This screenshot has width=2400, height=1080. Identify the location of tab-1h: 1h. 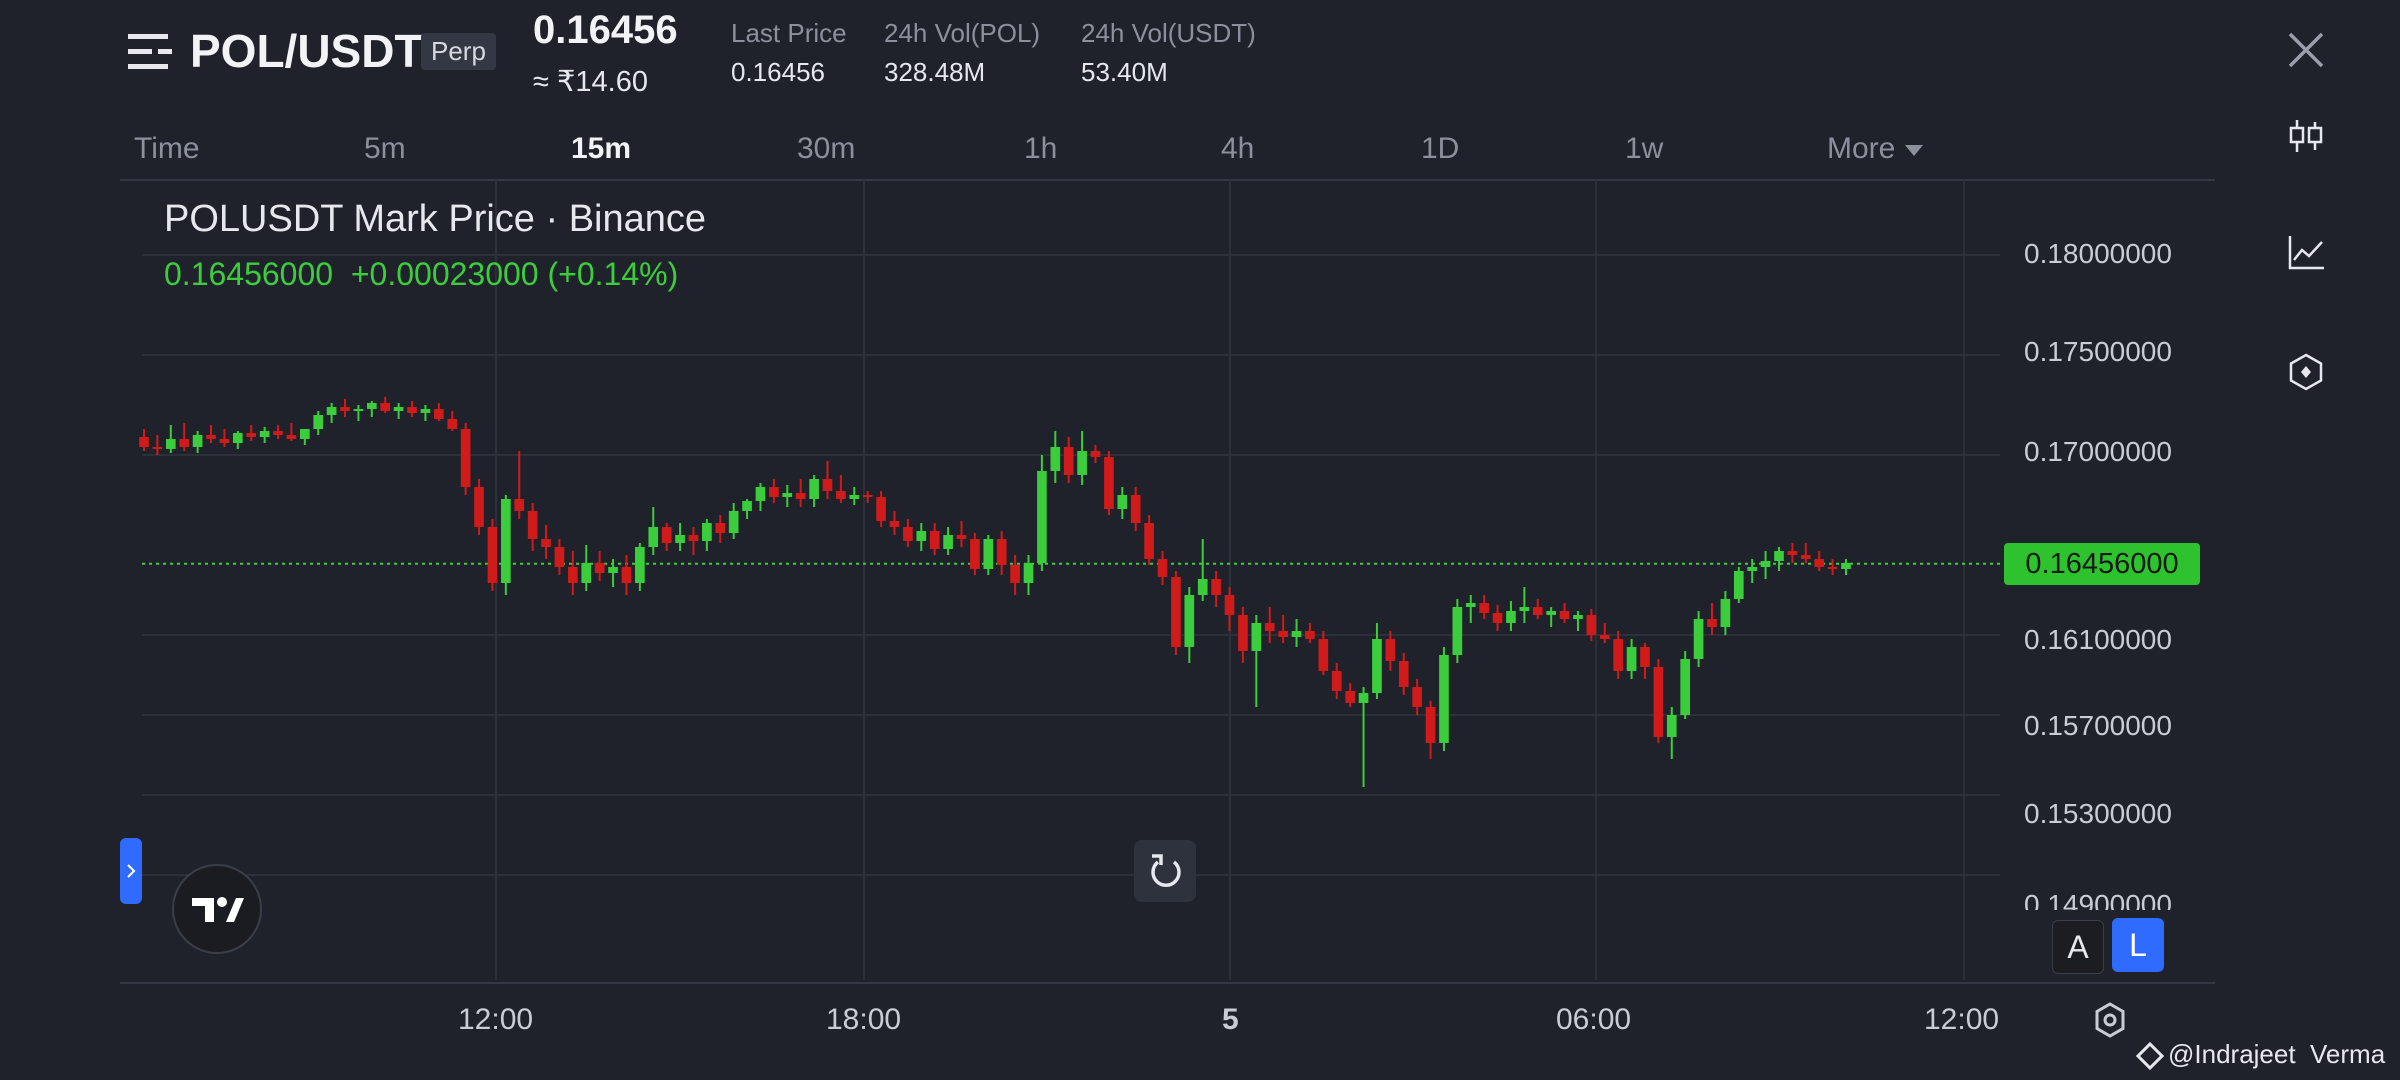
(1041, 148).